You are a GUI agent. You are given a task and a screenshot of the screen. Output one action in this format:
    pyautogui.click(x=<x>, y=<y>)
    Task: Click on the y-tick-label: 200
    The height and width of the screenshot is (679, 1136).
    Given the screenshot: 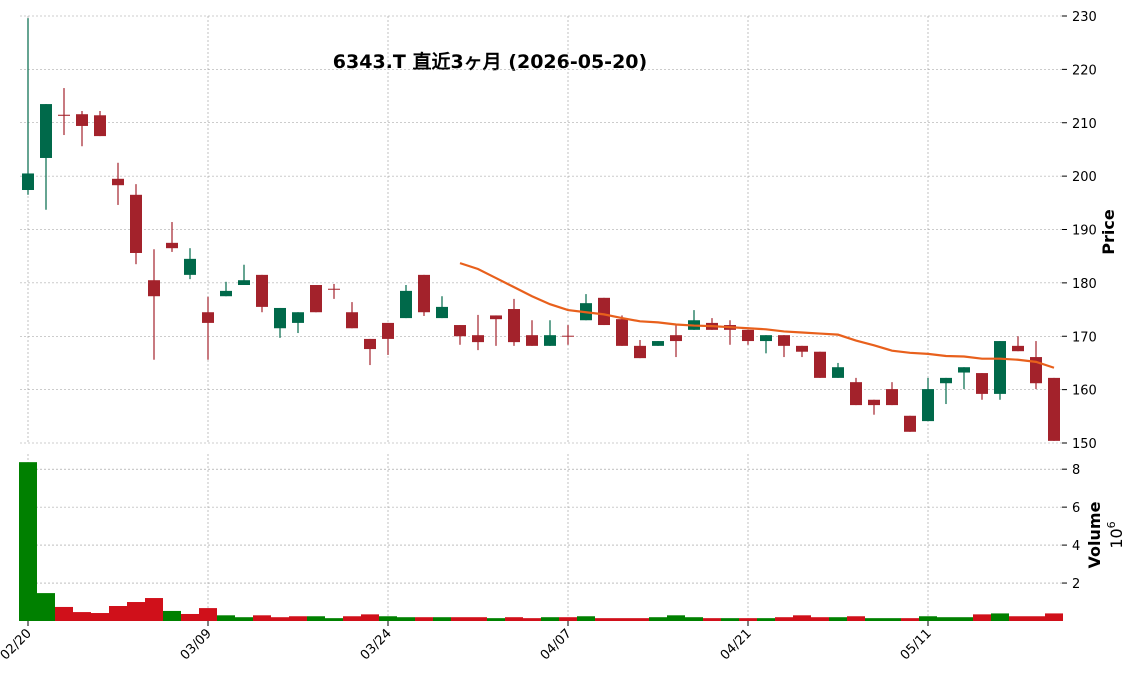 What is the action you would take?
    pyautogui.click(x=1084, y=177)
    